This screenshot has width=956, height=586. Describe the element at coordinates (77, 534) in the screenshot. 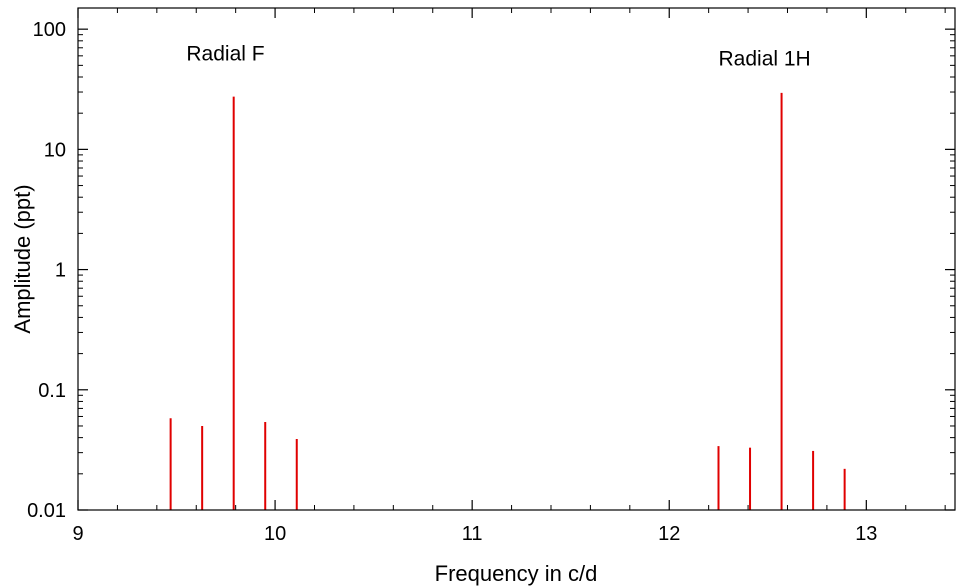

I see `x-tick-label: 9` at that location.